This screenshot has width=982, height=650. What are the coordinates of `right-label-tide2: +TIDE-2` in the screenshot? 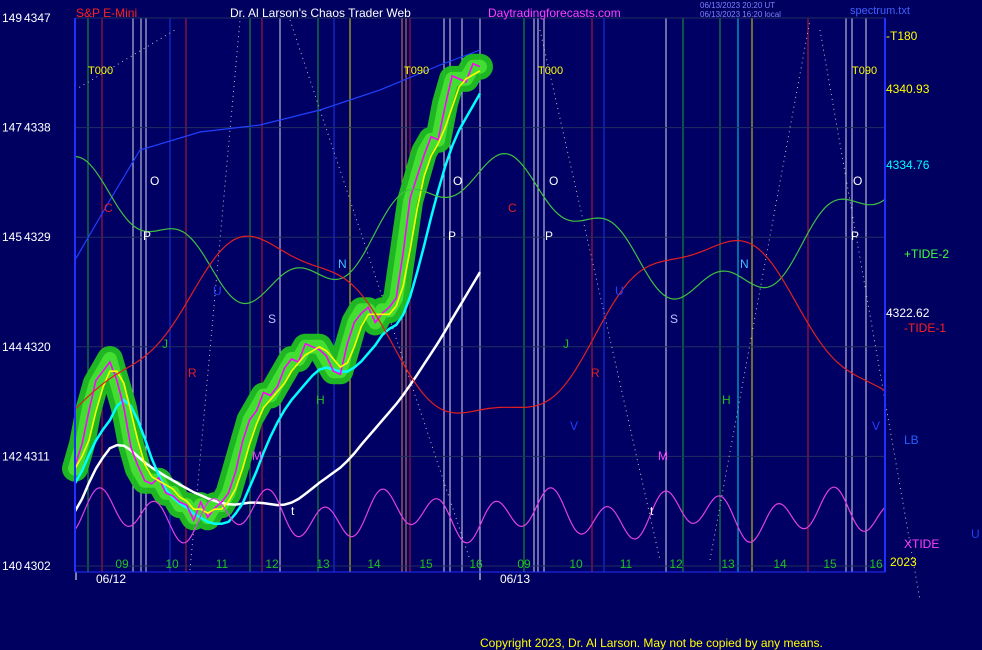 It's located at (926, 254).